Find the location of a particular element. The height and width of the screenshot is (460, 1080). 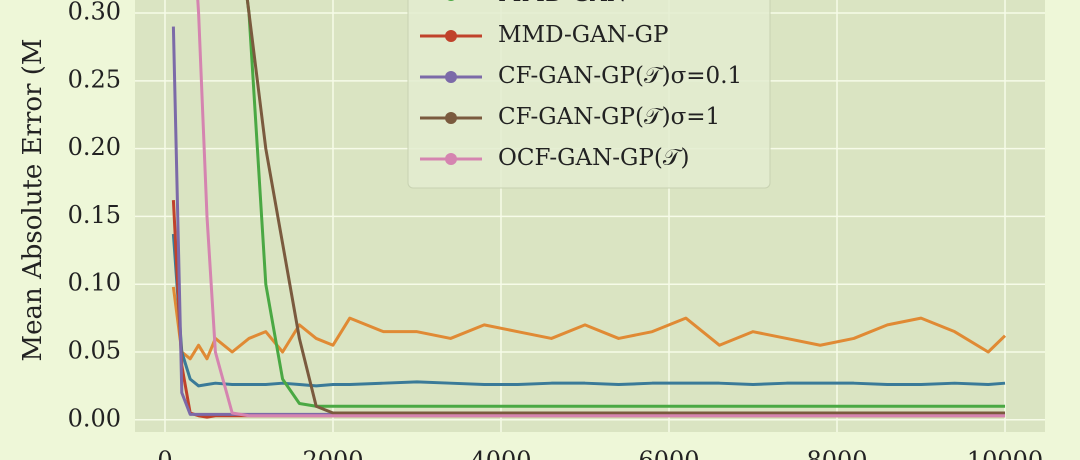

legend-label: MMD-GAN-GP is located at coordinates (583, 35).